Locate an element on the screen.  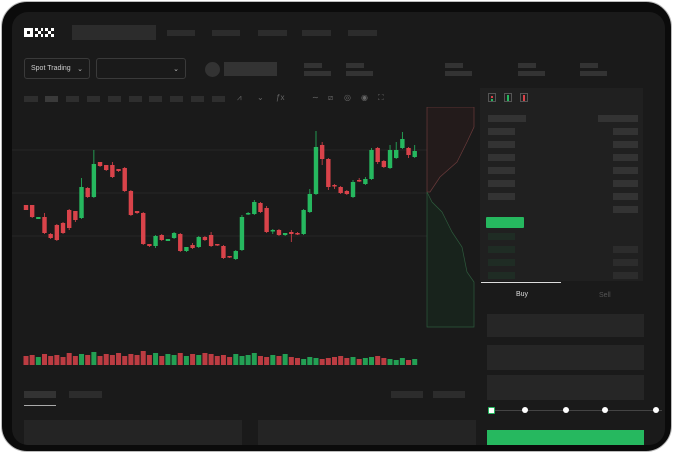
settings-icon: ◉ is located at coordinates (364, 97).